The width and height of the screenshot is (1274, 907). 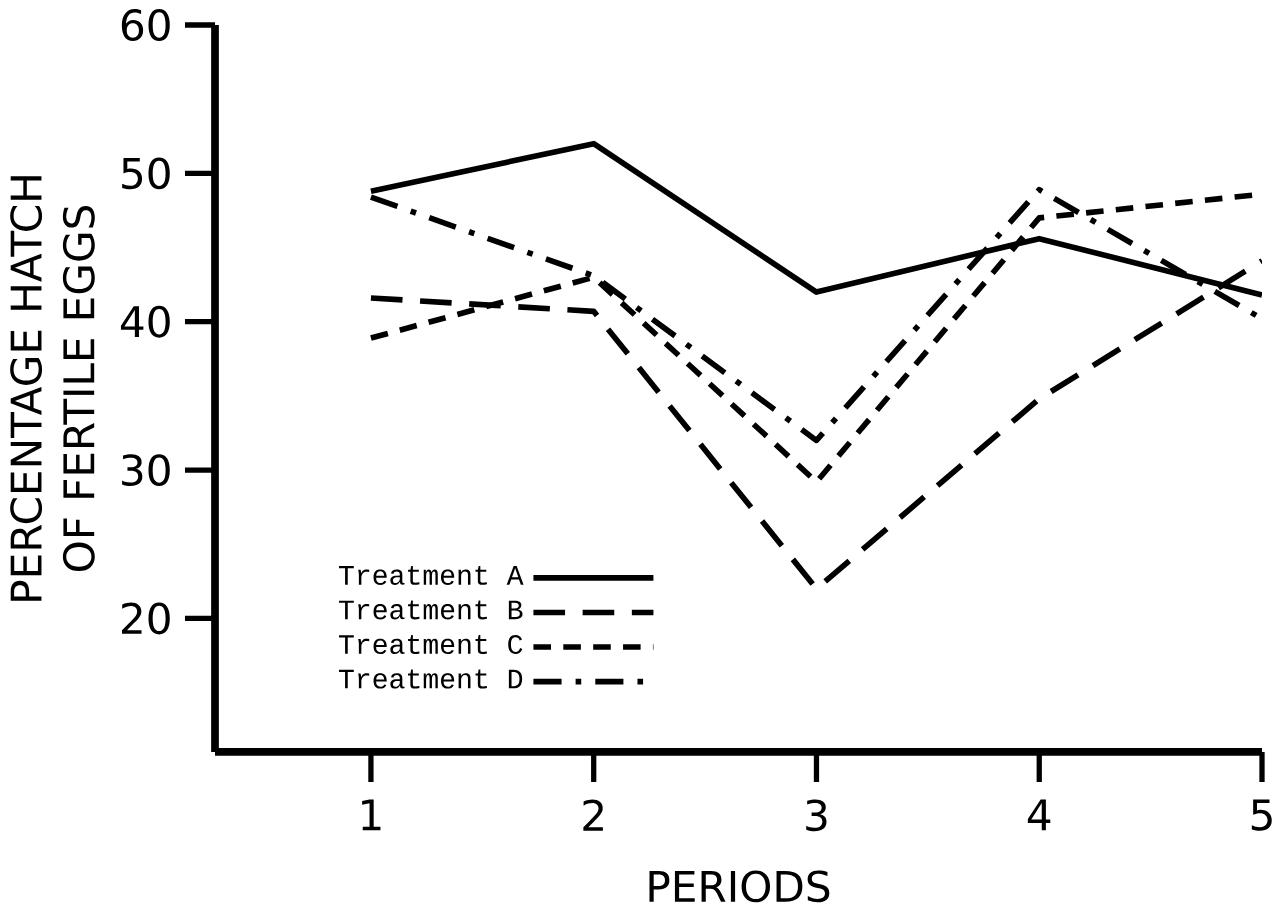 What do you see at coordinates (52, 388) in the screenshot?
I see `y-axis-title: PERCENTAGE HATCH OF FERTILE EGGS` at bounding box center [52, 388].